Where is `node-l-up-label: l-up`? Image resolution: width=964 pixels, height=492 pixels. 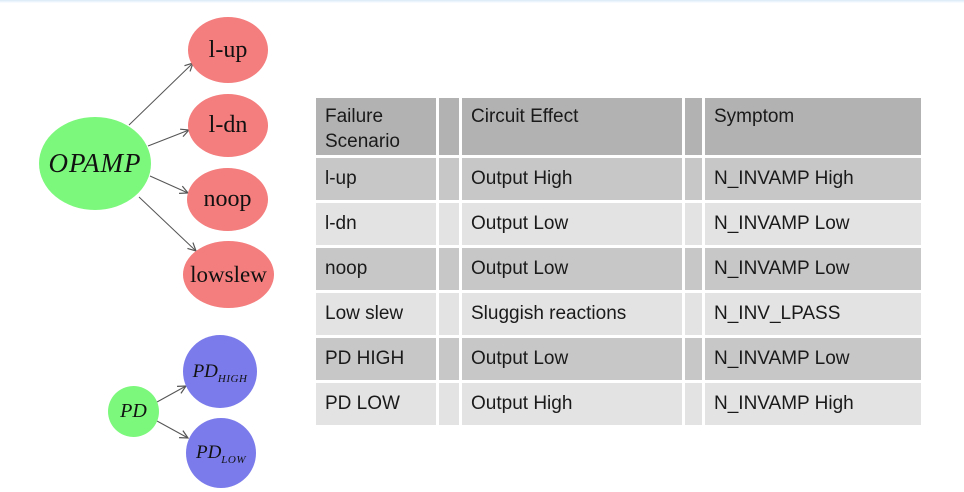 node-l-up-label: l-up is located at coordinates (228, 49).